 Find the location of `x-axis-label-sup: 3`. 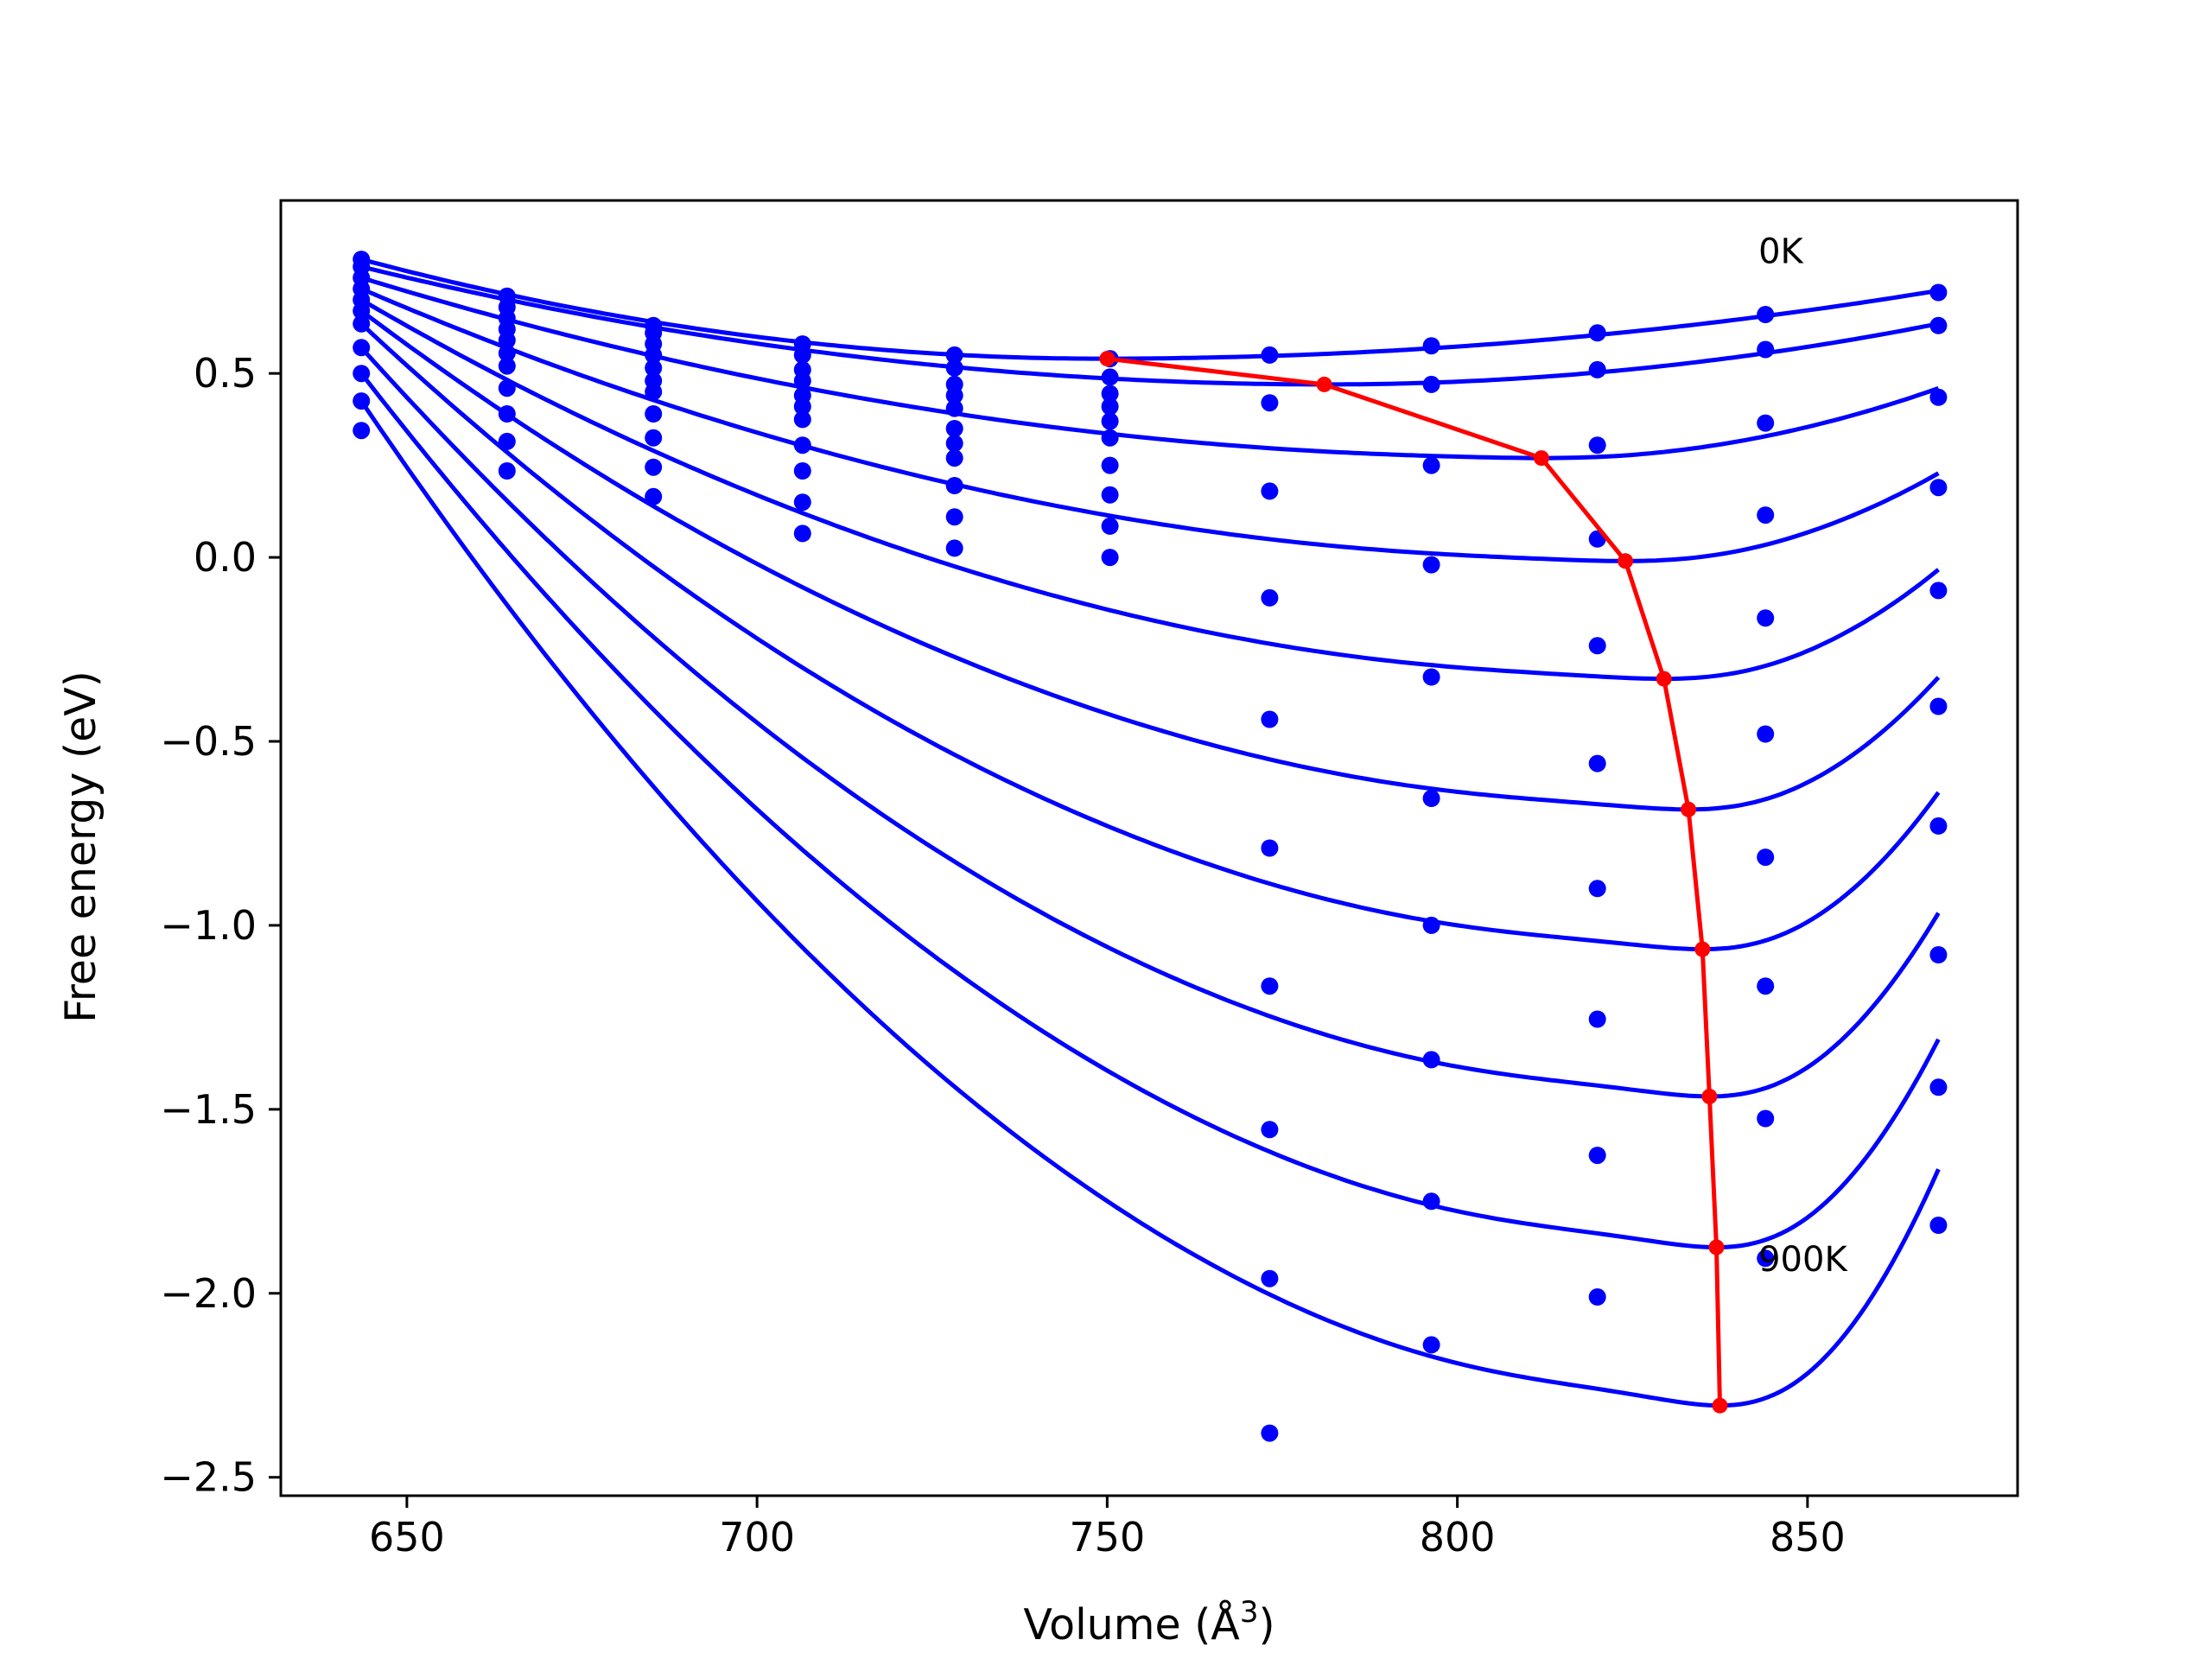

x-axis-label-sup: 3 is located at coordinates (1249, 1612).